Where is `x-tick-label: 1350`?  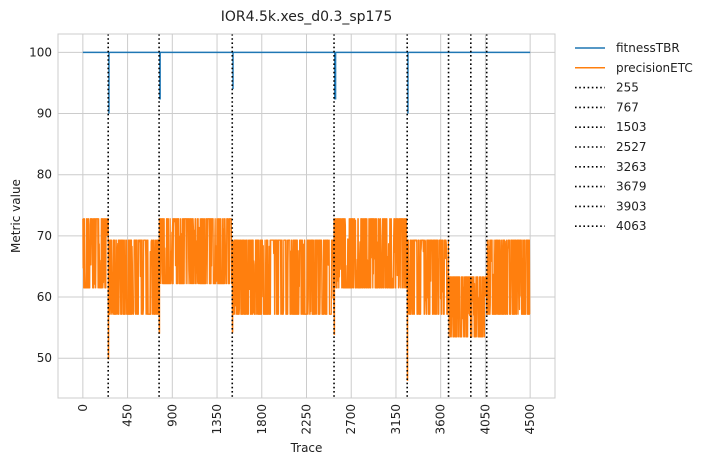
x-tick-label: 1350 is located at coordinates (217, 419).